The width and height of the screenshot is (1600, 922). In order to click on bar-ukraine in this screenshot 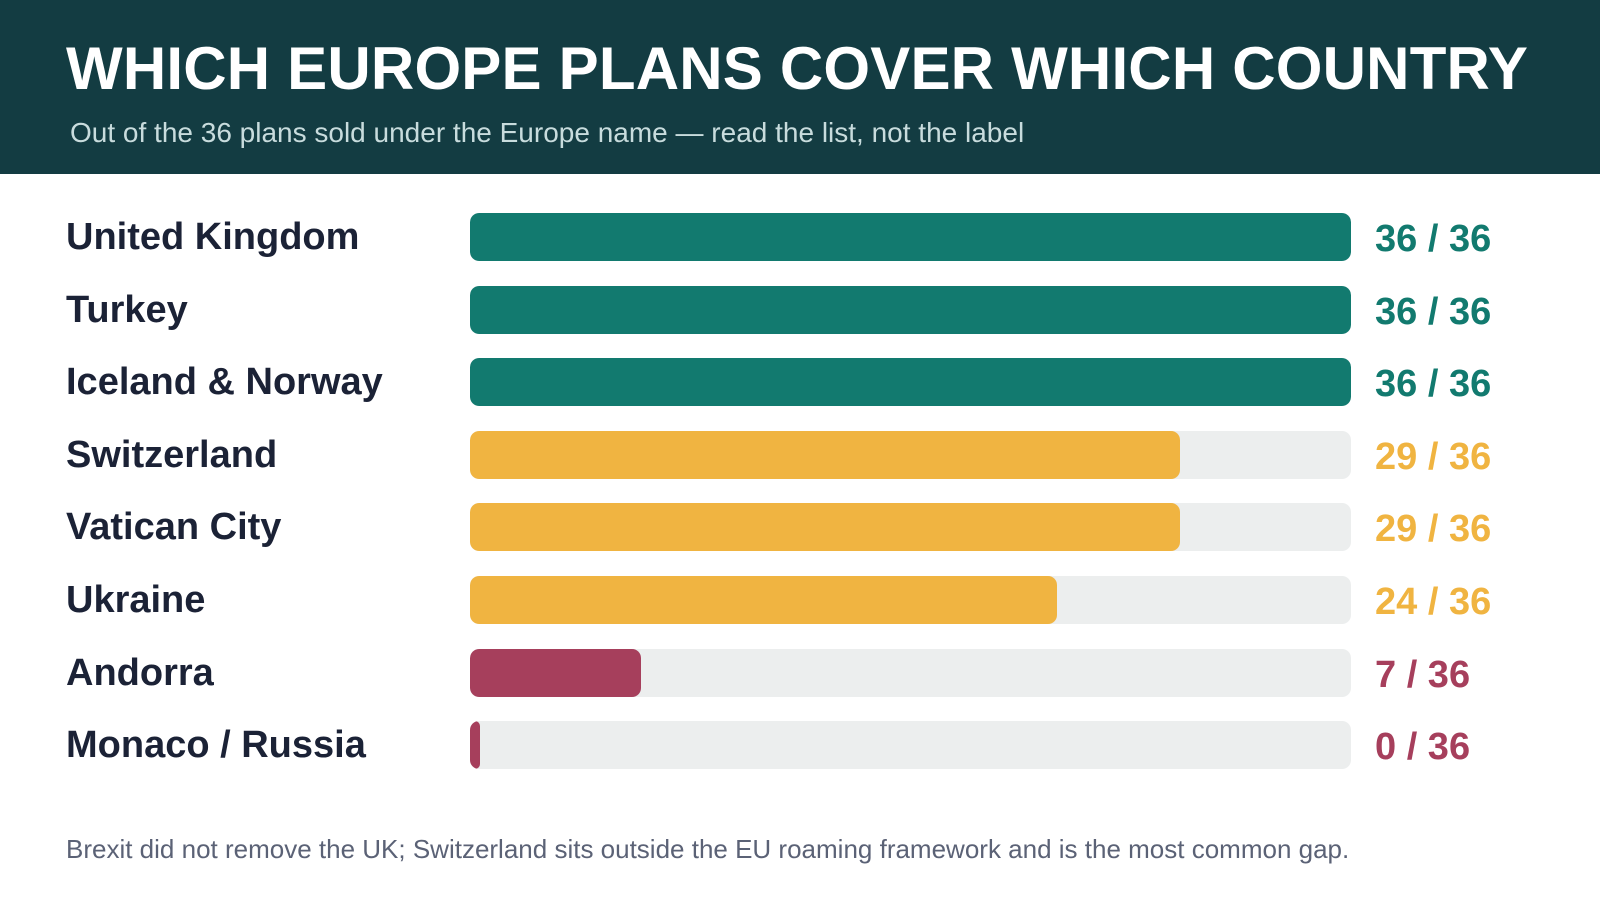, I will do `click(764, 600)`.